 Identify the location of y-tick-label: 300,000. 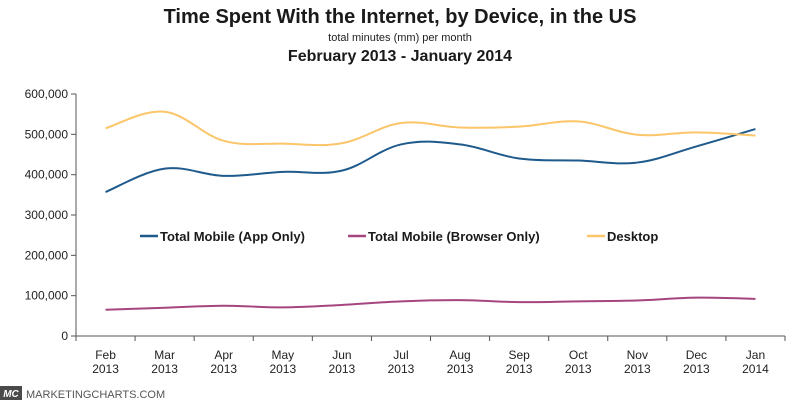
(47, 215).